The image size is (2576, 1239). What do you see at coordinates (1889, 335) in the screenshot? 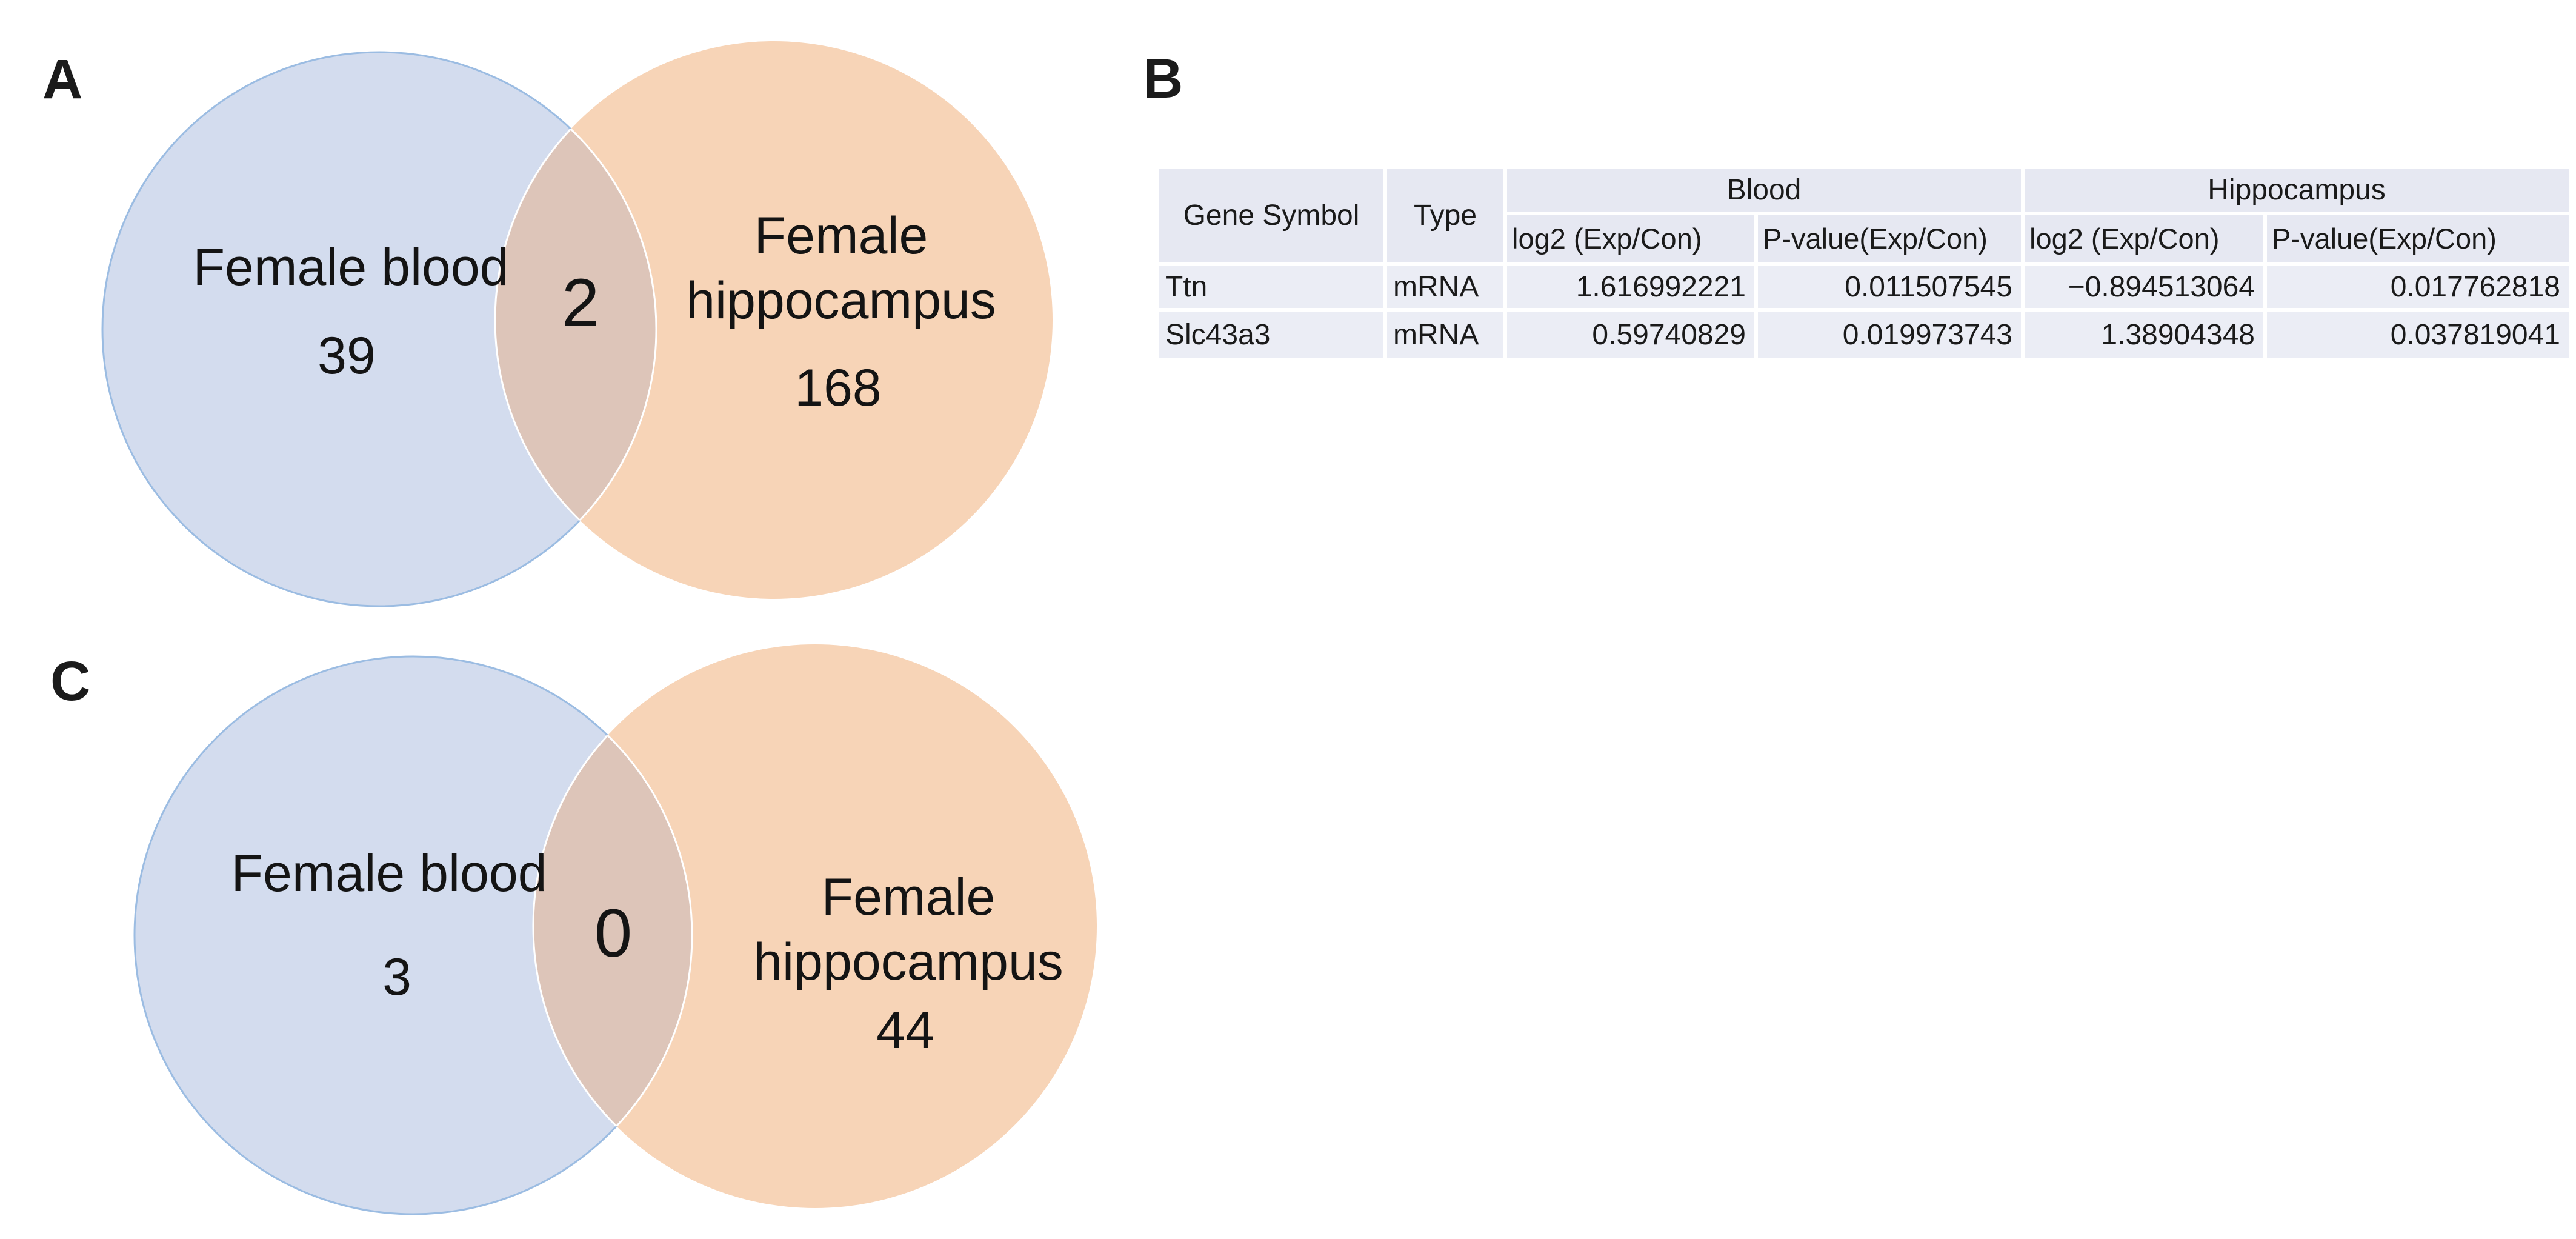
I see `cell-blood-pvalue: 0.019973743` at bounding box center [1889, 335].